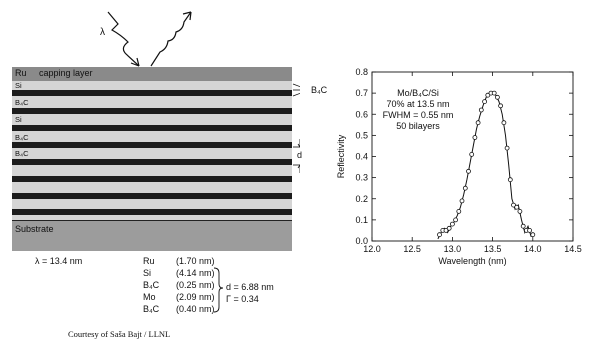  Describe the element at coordinates (152, 74) in the screenshot. I see `capping-layer` at that location.